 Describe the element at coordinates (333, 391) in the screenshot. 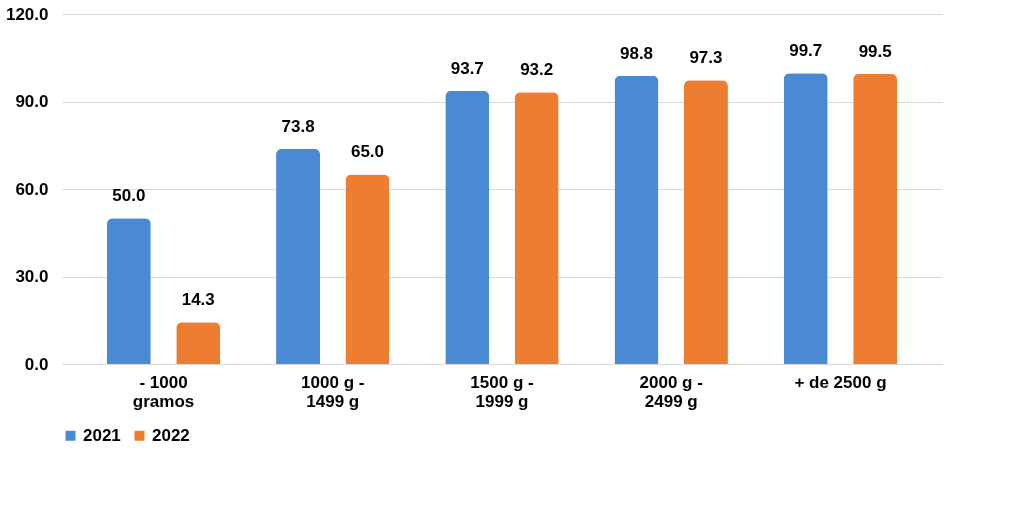

I see `x-tick-label: 1000 g - 1499 g` at that location.